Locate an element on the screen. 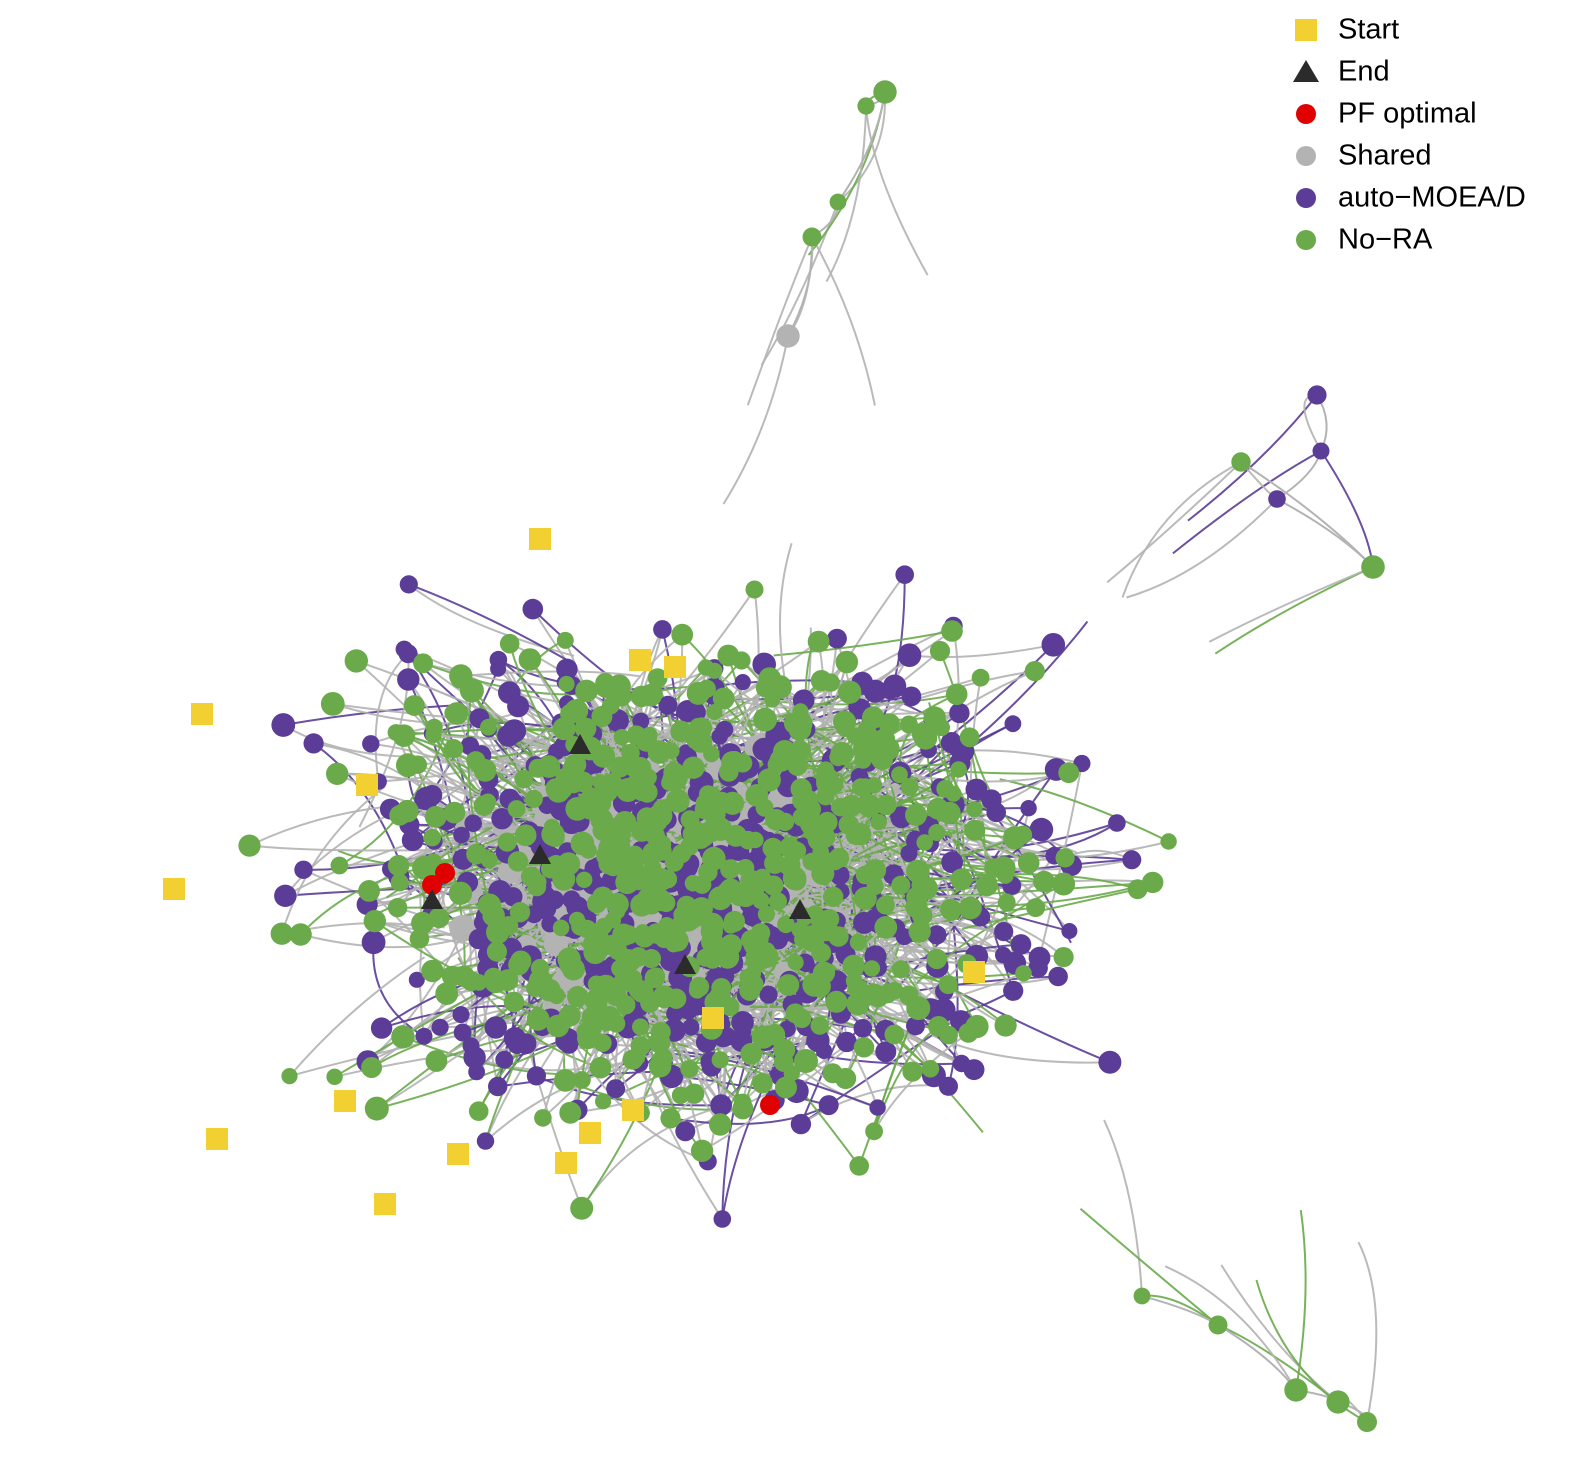 The image size is (1574, 1463). end-node is located at coordinates (800, 909).